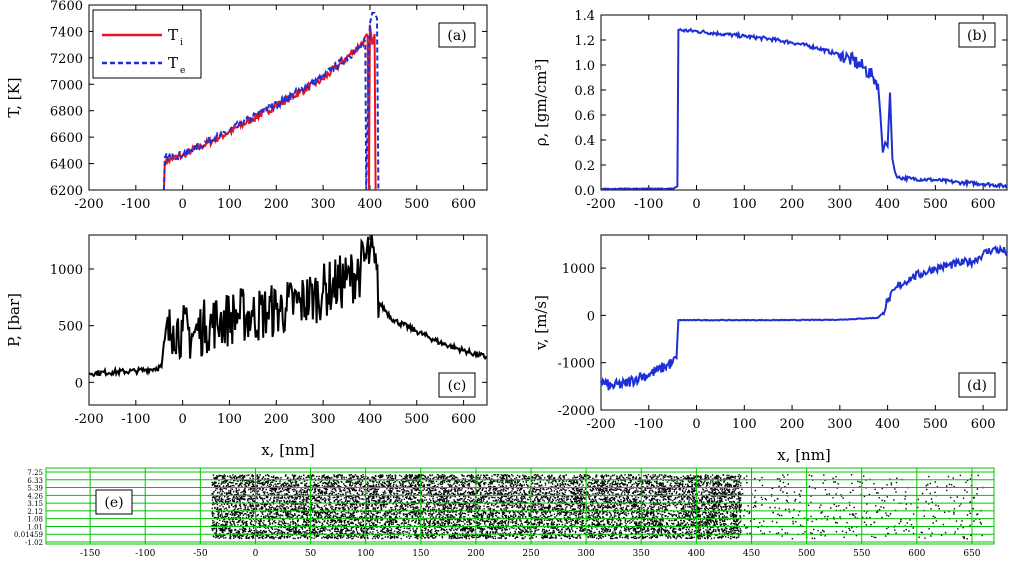 Image resolution: width=1014 pixels, height=565 pixels. What do you see at coordinates (271, 101) in the screenshot?
I see `series-line-te` at bounding box center [271, 101].